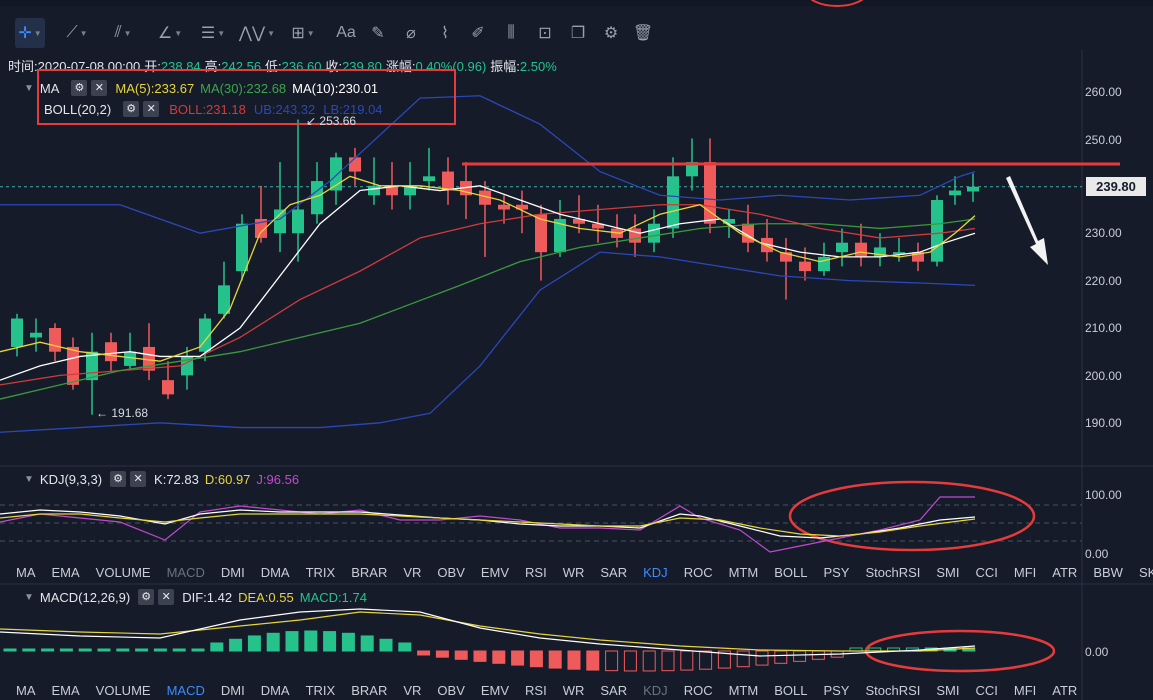  Describe the element at coordinates (346, 33) in the screenshot. I see `text-tool: Aa` at that location.